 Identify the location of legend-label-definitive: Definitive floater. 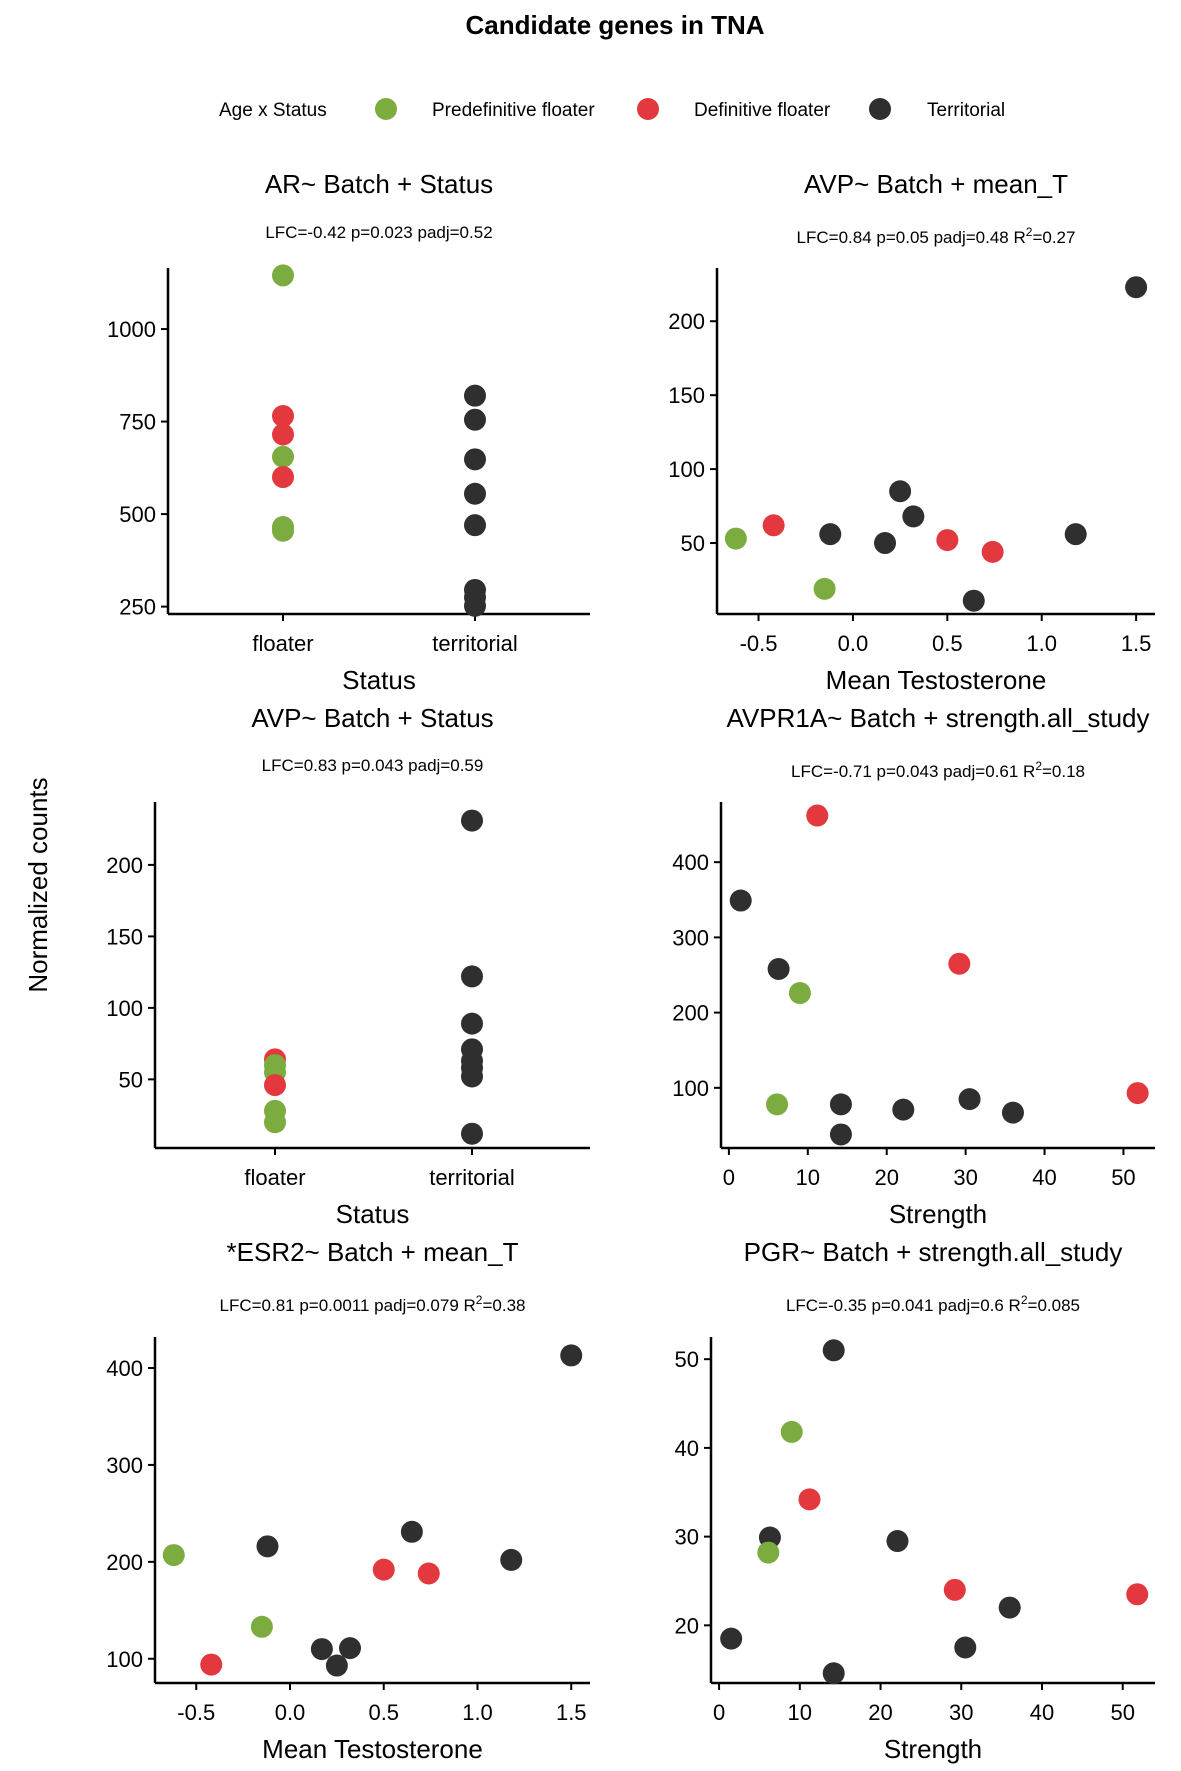
(762, 110).